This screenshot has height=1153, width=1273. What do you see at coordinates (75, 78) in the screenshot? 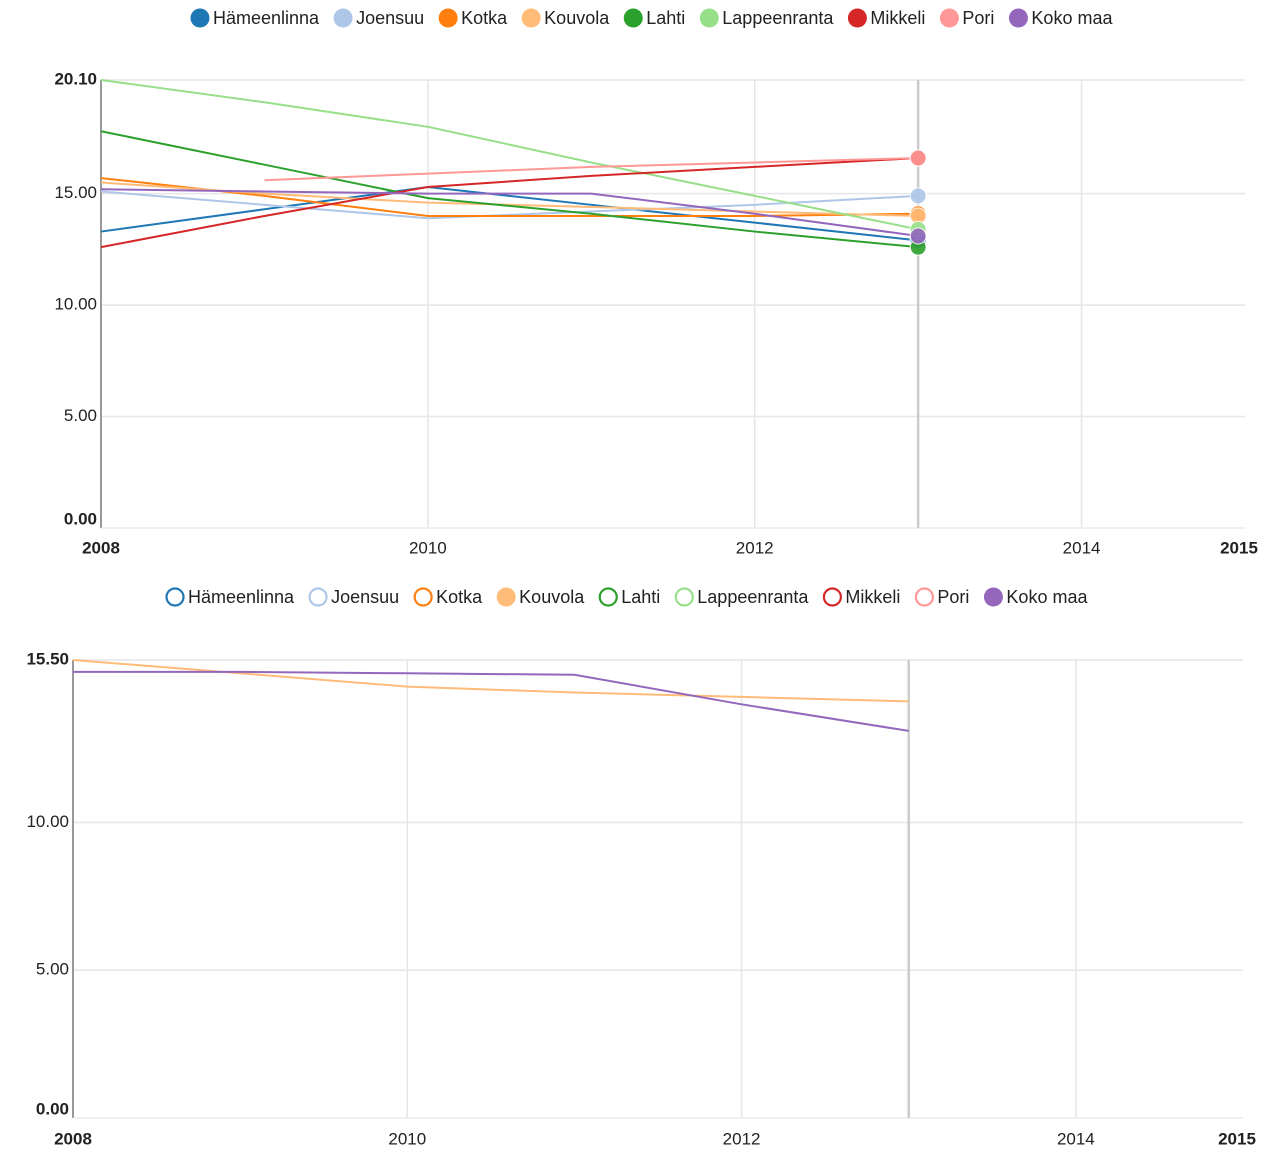
I see `y-tick-label: 20.10` at bounding box center [75, 78].